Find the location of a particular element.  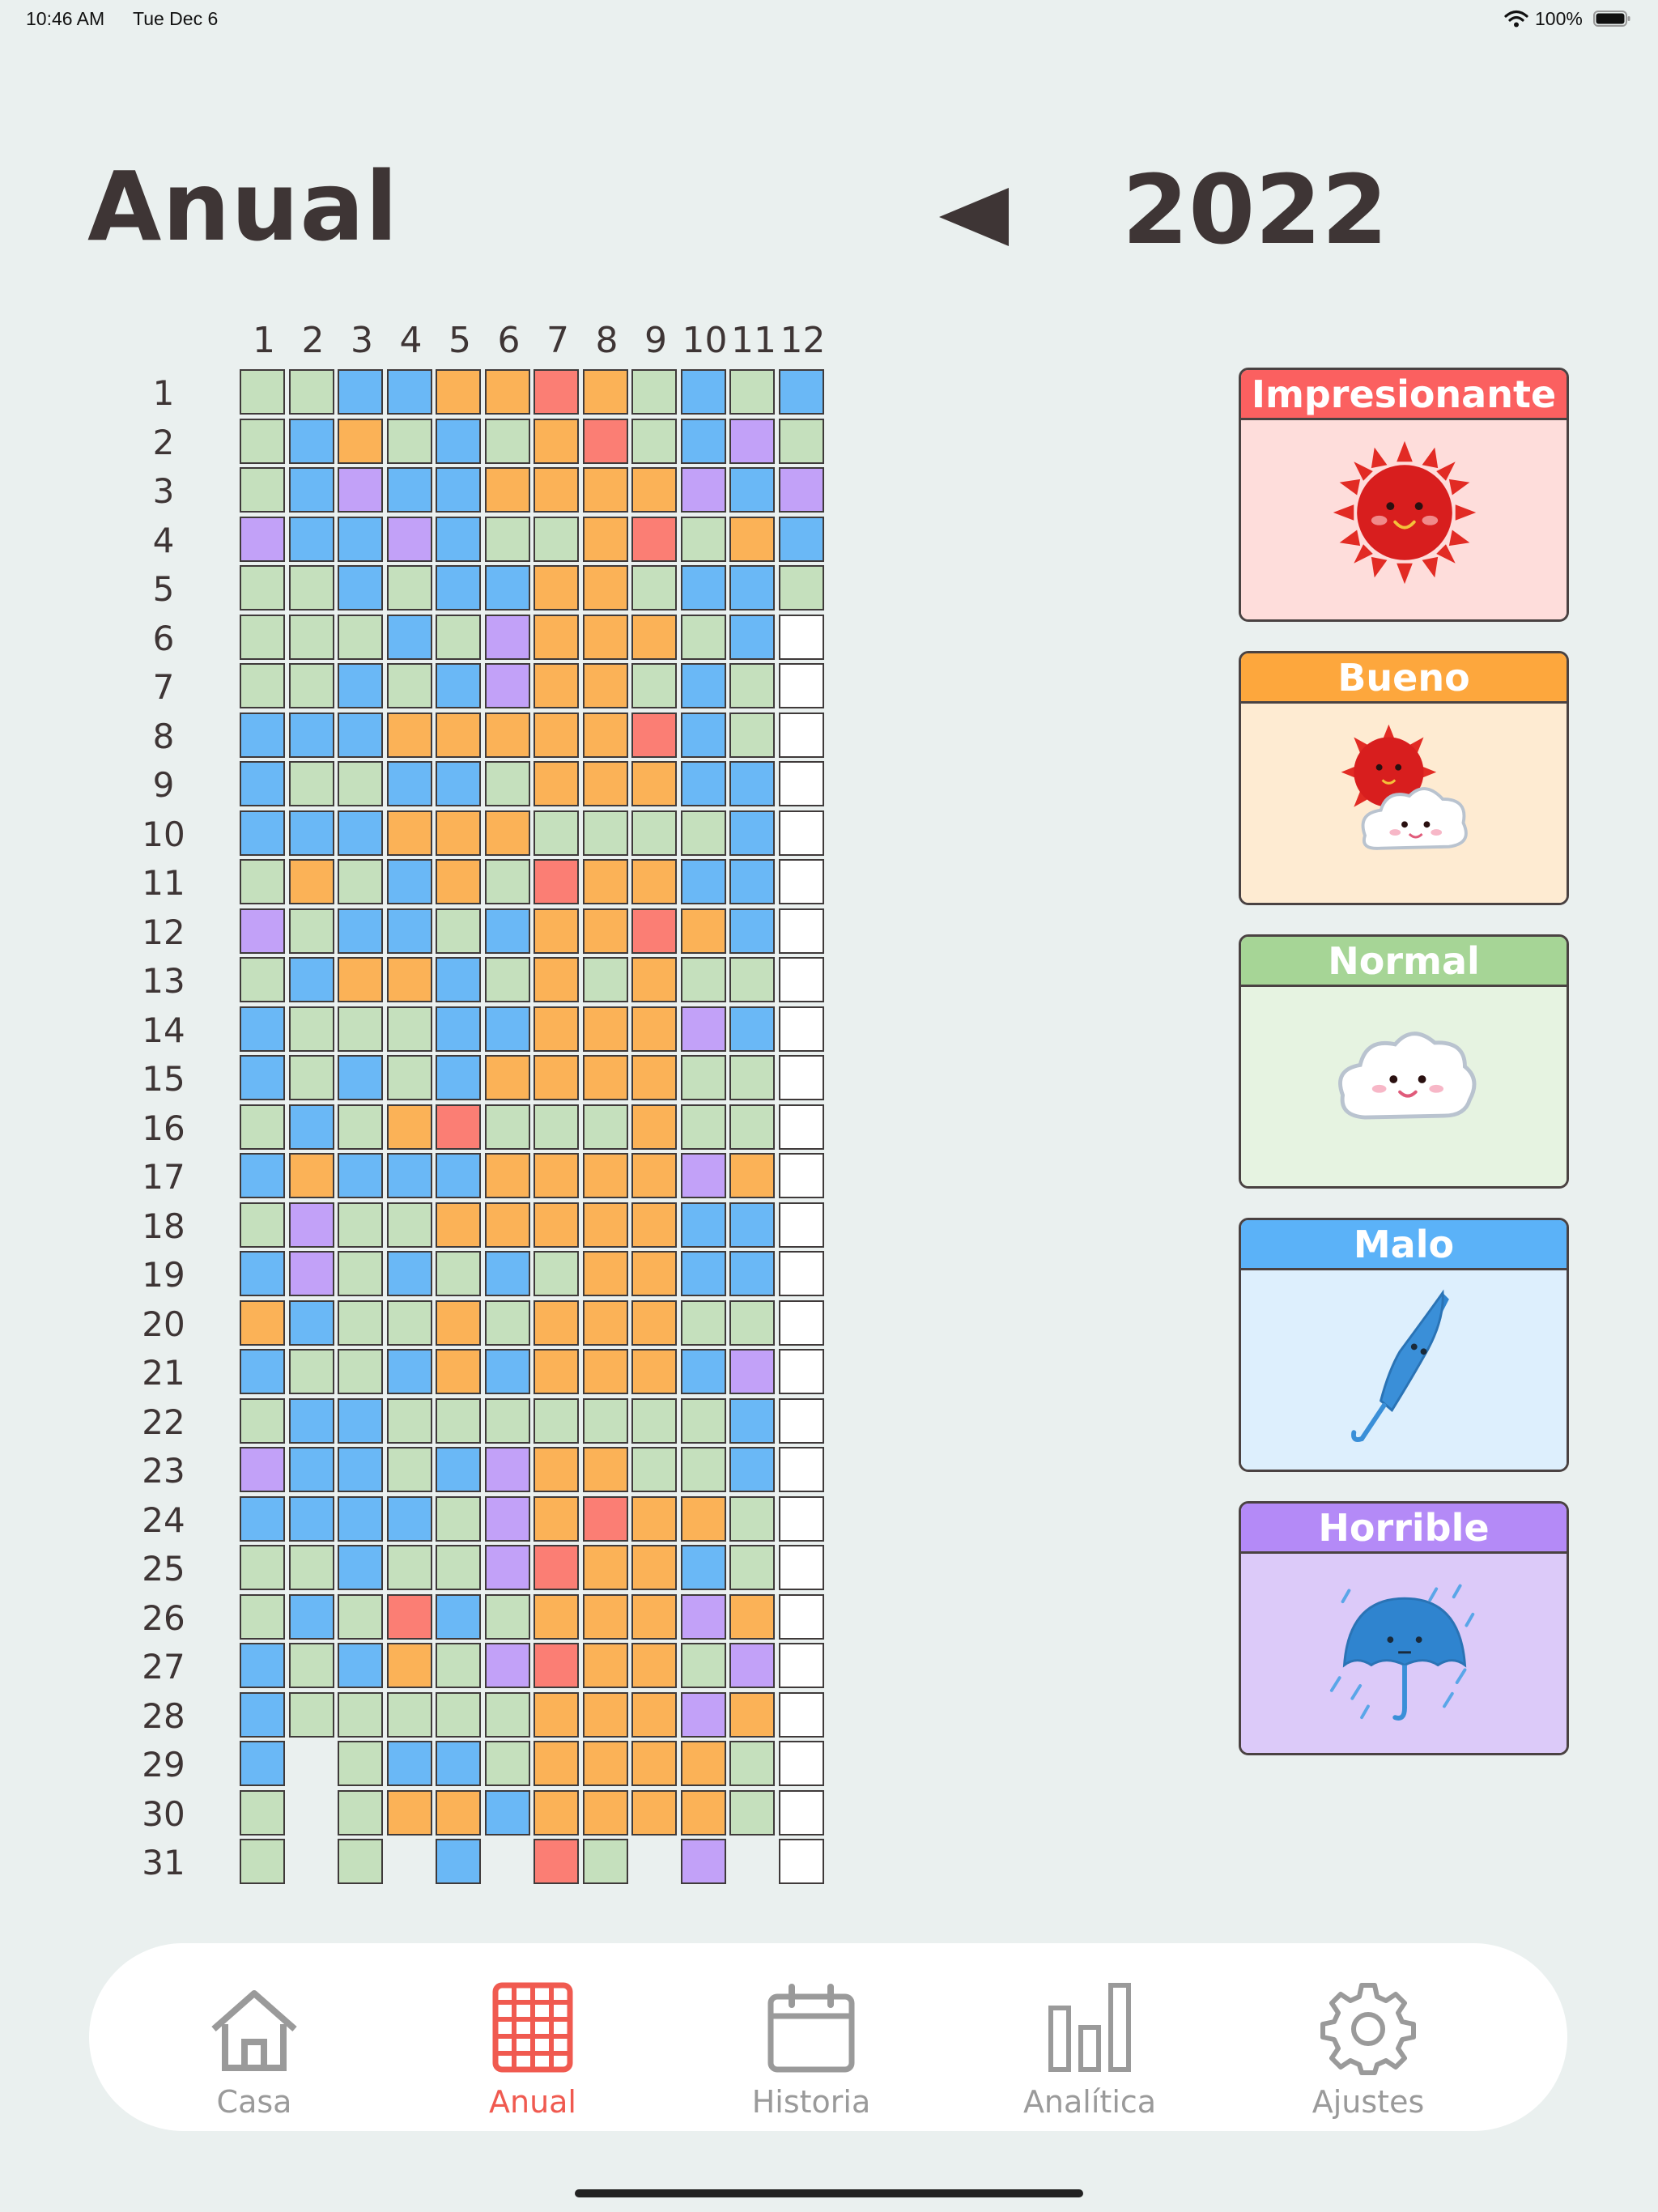

tab-historia: Historia is located at coordinates (811, 2052).